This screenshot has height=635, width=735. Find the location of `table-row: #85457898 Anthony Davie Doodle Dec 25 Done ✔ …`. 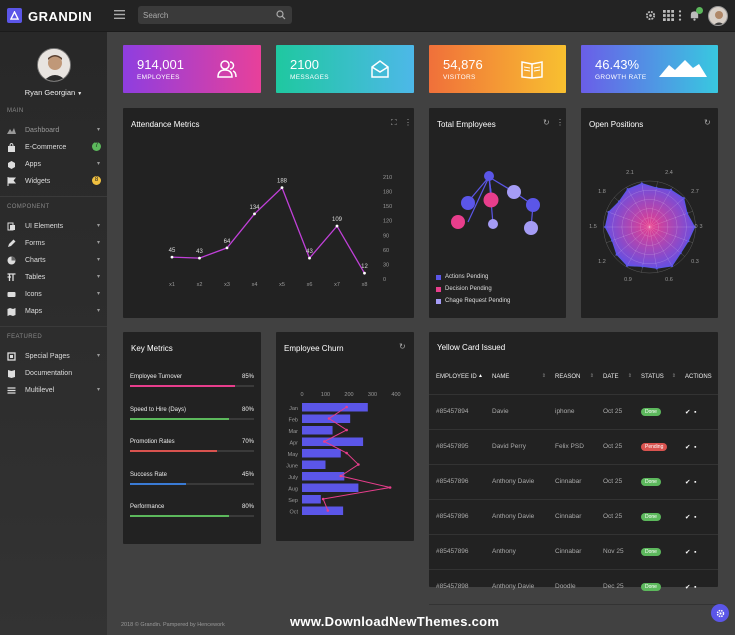

table-row: #85457898 Anthony Davie Doodle Dec 25 Done ✔ … is located at coordinates (573, 587).